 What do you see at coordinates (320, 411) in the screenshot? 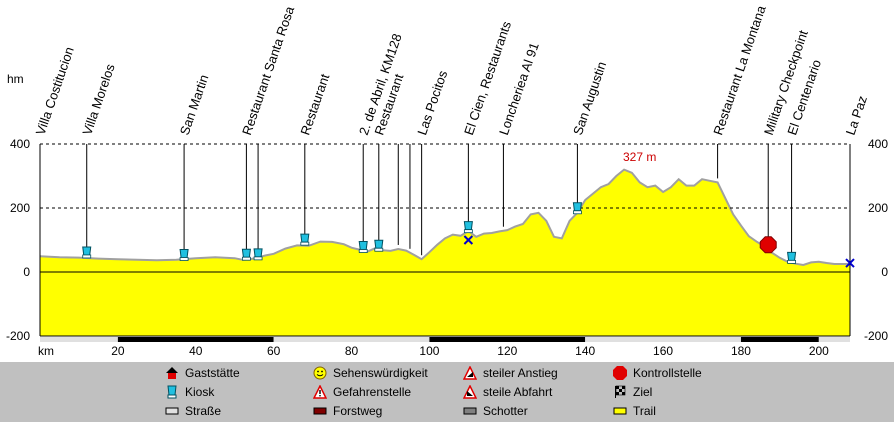
I see `forest-track-swatch` at bounding box center [320, 411].